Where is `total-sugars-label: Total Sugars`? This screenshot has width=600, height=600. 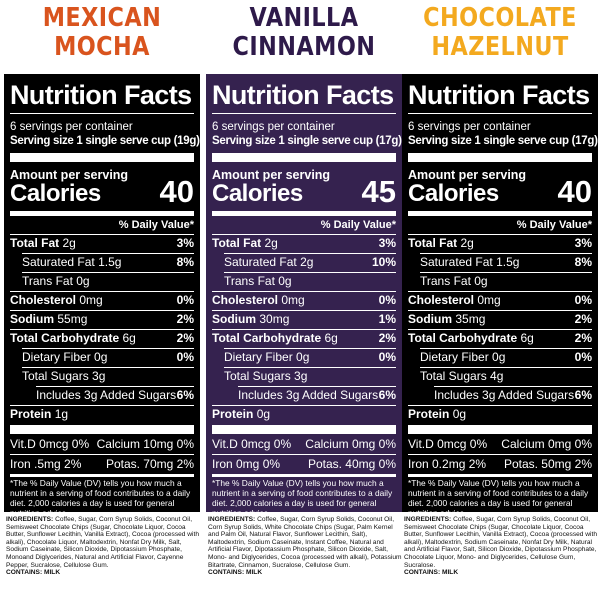
total-sugars-label: Total Sugars is located at coordinates (257, 376).